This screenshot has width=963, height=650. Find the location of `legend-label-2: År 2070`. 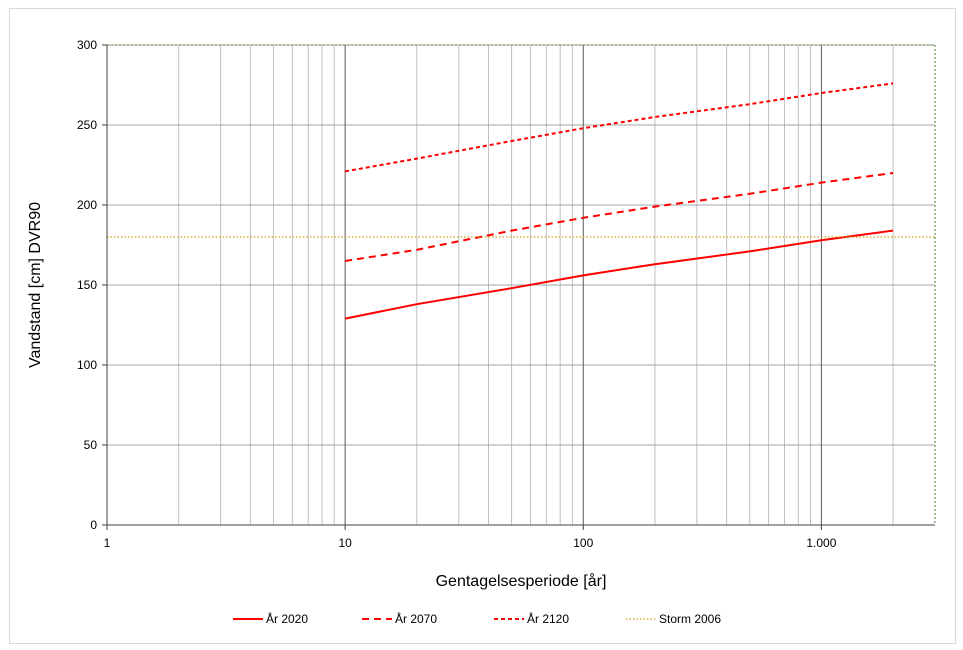

legend-label-2: År 2070 is located at coordinates (416, 618).